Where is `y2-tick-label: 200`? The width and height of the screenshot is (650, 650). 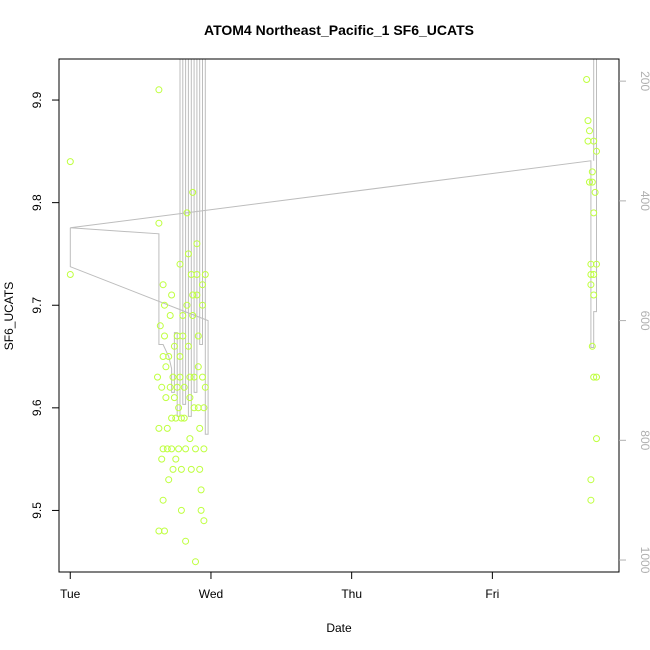
y2-tick-label: 200 is located at coordinates (644, 81).